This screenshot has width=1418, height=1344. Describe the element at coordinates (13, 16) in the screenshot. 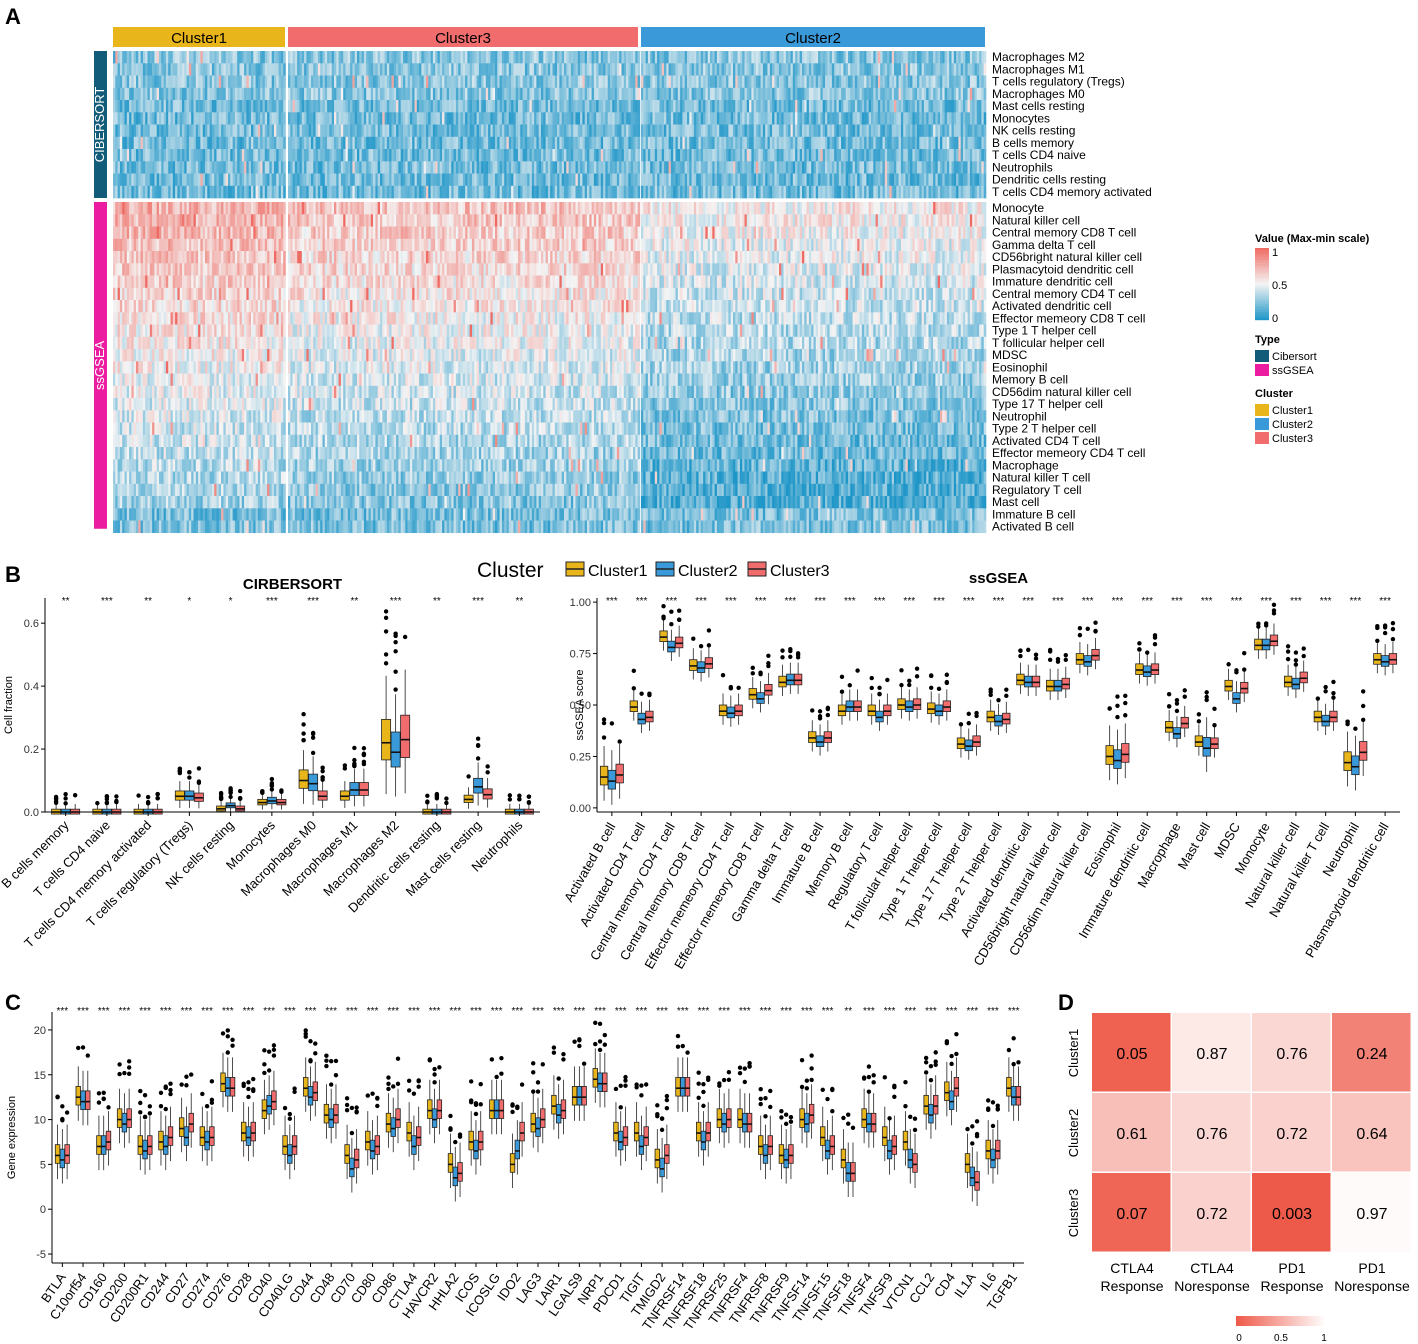

I see `panel-label-a: A` at that location.